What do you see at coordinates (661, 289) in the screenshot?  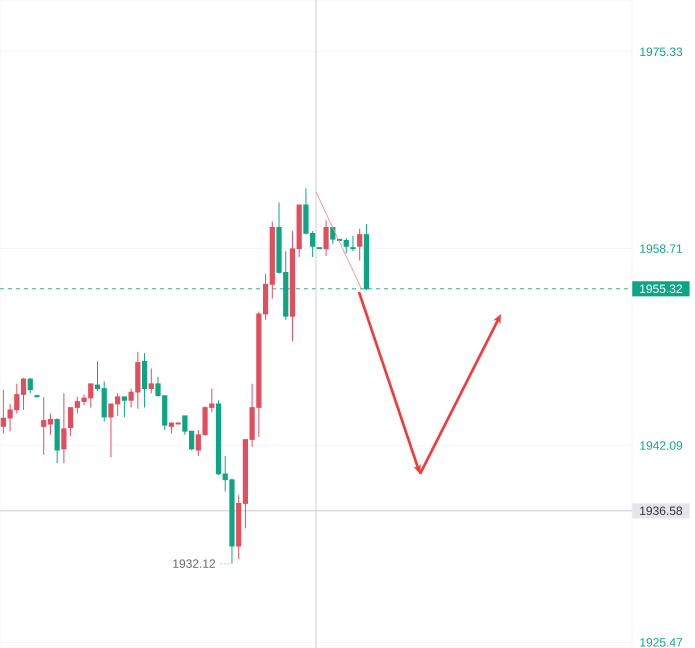 I see `ref-line-label: 1955.32` at bounding box center [661, 289].